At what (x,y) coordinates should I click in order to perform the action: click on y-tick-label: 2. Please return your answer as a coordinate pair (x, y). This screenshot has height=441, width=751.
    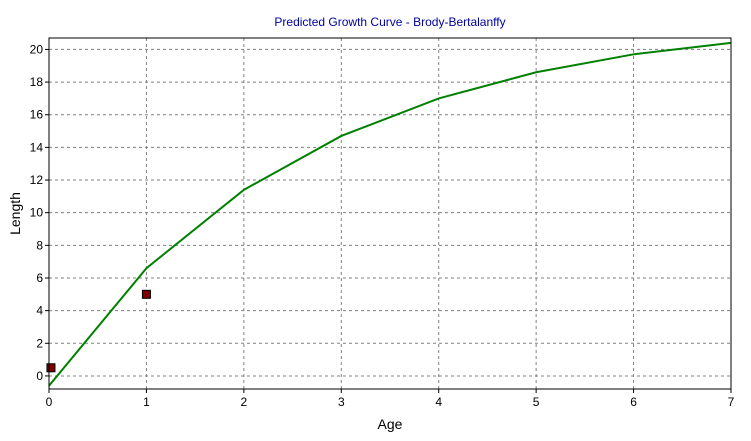
    Looking at the image, I should click on (39, 343).